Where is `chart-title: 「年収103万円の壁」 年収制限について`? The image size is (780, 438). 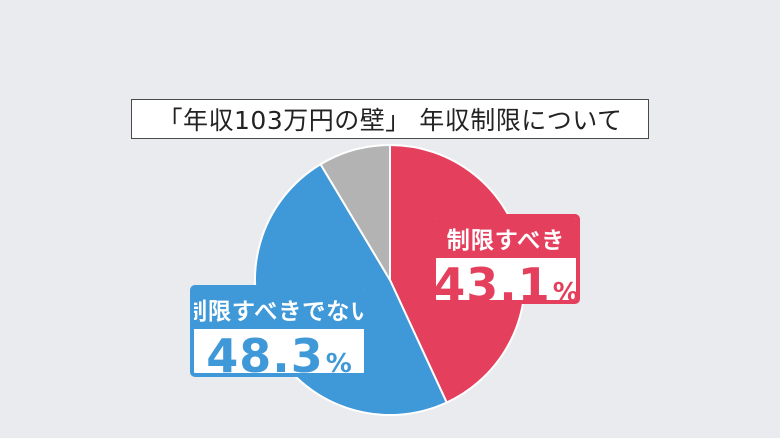 chart-title: 「年収103万円の壁」 年収制限について is located at coordinates (390, 119).